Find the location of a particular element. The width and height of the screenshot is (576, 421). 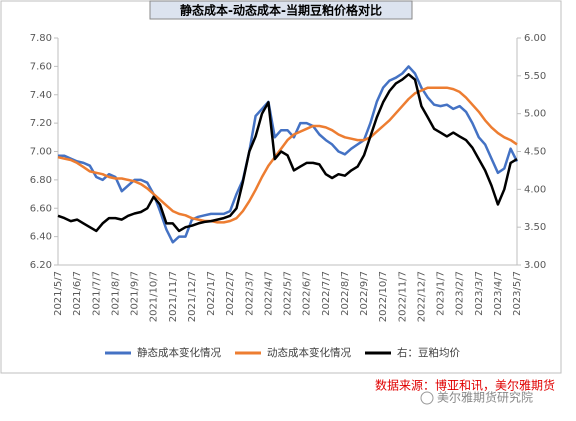

y2-tick-label: 4.50 is located at coordinates (535, 152).